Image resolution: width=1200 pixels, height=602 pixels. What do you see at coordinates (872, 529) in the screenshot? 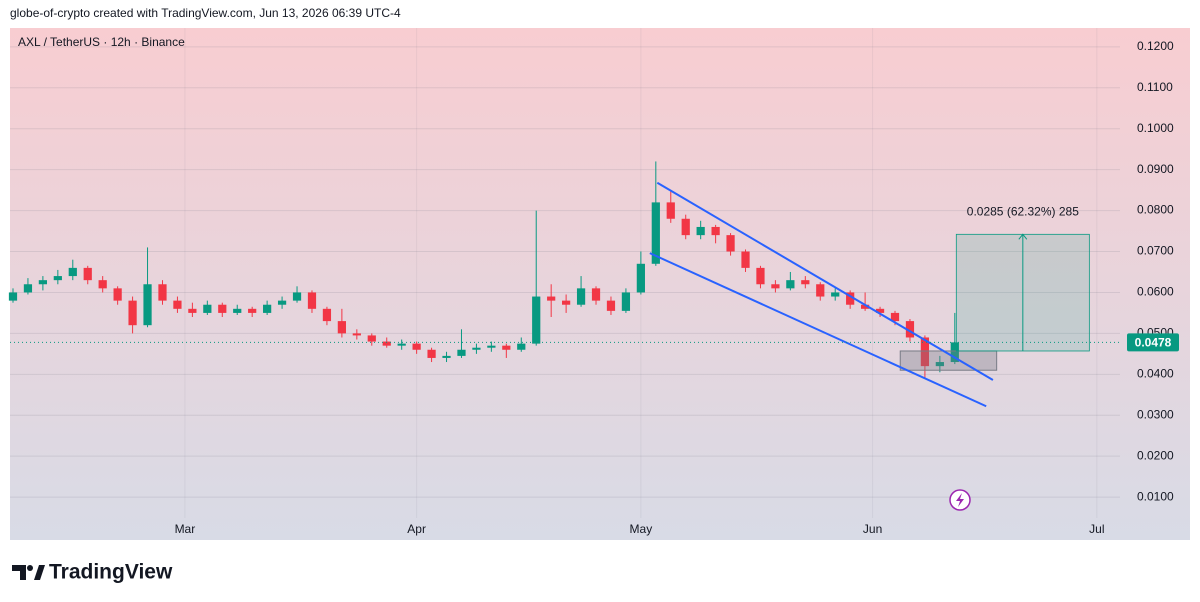
I see `x-tick-label: Jun` at bounding box center [872, 529].